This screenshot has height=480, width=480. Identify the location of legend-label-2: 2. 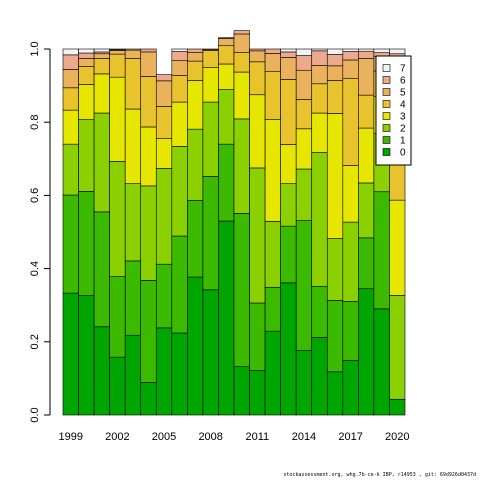
(403, 129).